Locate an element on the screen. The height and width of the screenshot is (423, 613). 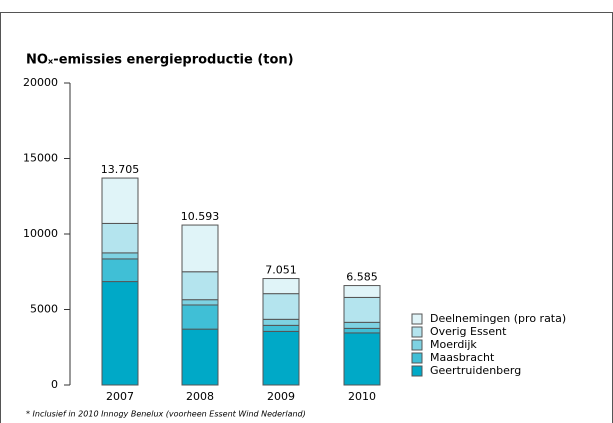
x-tick-label: 2010 is located at coordinates (362, 396).